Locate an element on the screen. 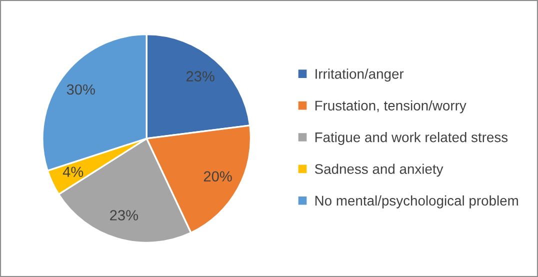 The image size is (538, 277). legend-label: No mental/psychological problem is located at coordinates (416, 201).